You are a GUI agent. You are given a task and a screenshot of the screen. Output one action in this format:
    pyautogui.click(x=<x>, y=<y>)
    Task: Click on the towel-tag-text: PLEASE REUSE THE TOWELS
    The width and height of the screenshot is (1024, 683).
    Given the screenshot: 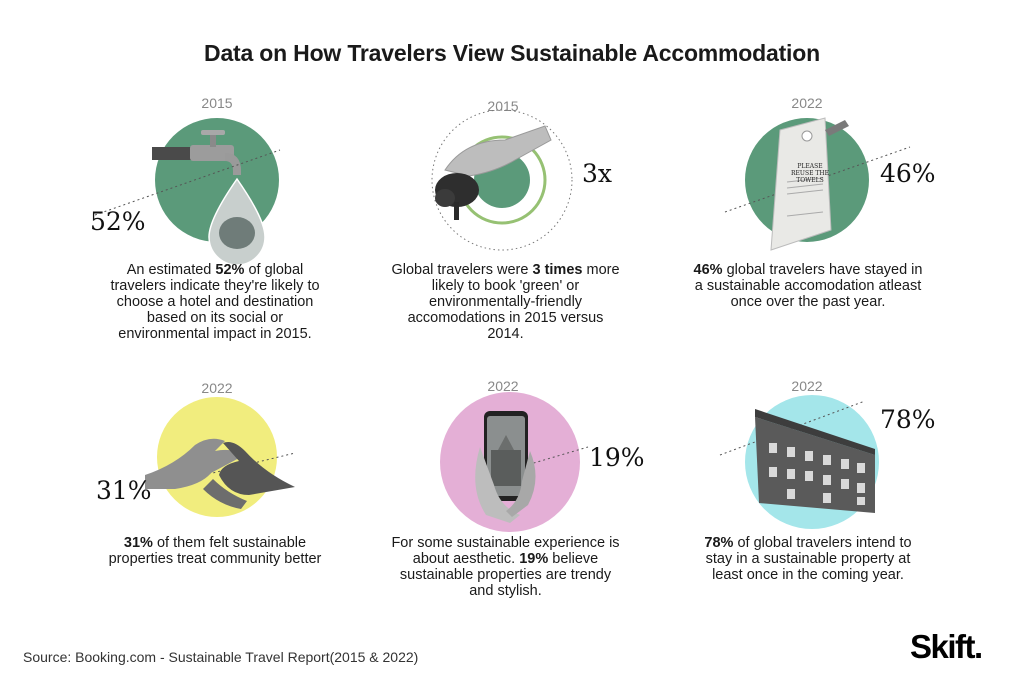 What is the action you would take?
    pyautogui.click(x=810, y=173)
    